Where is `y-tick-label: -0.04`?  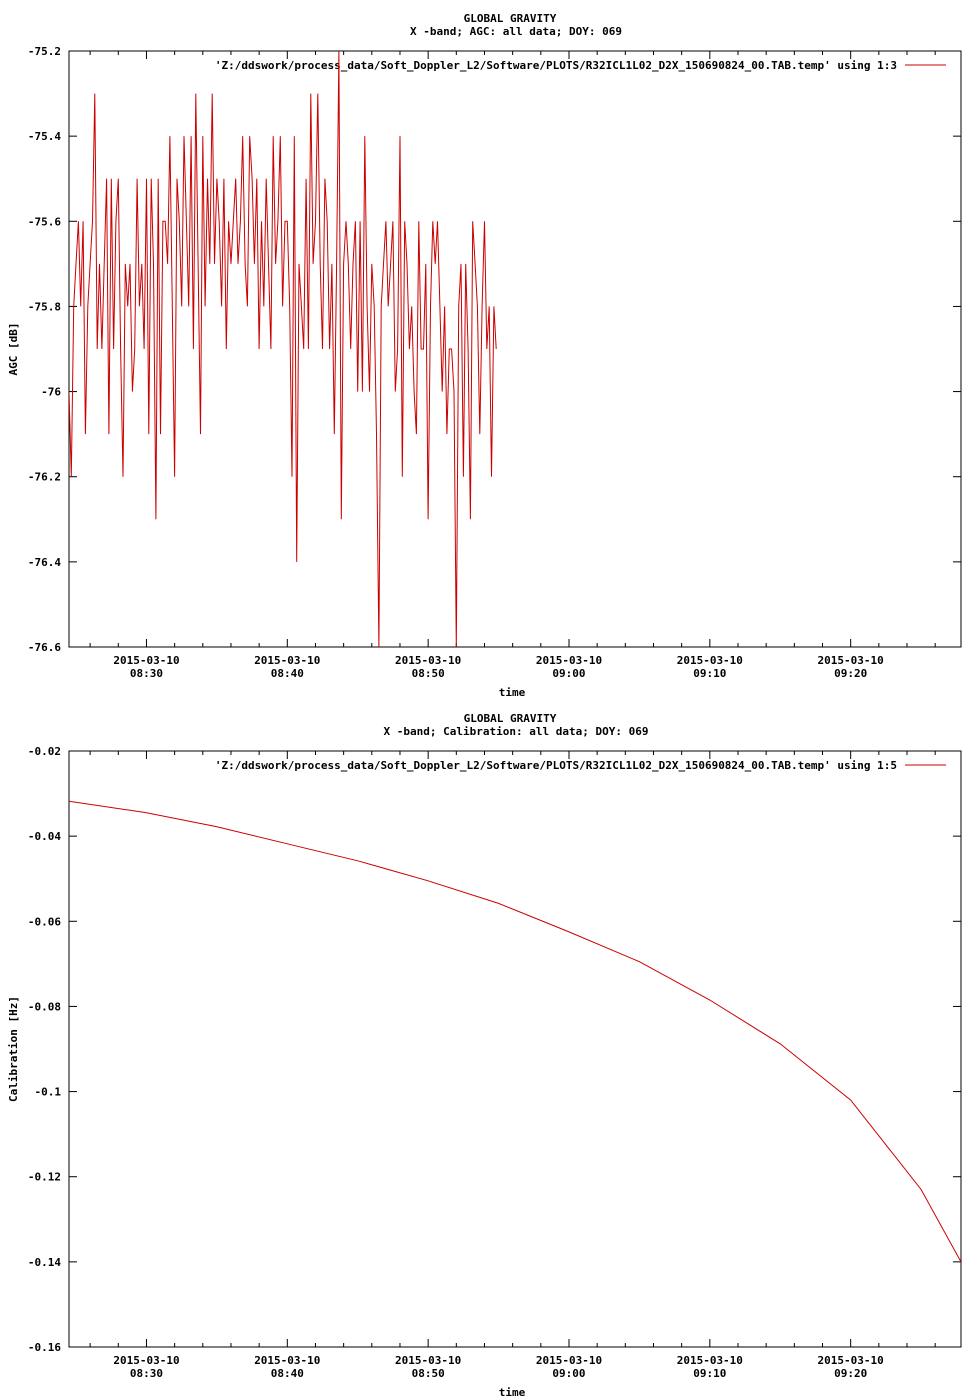
y-tick-label: -0.04 is located at coordinates (44, 836).